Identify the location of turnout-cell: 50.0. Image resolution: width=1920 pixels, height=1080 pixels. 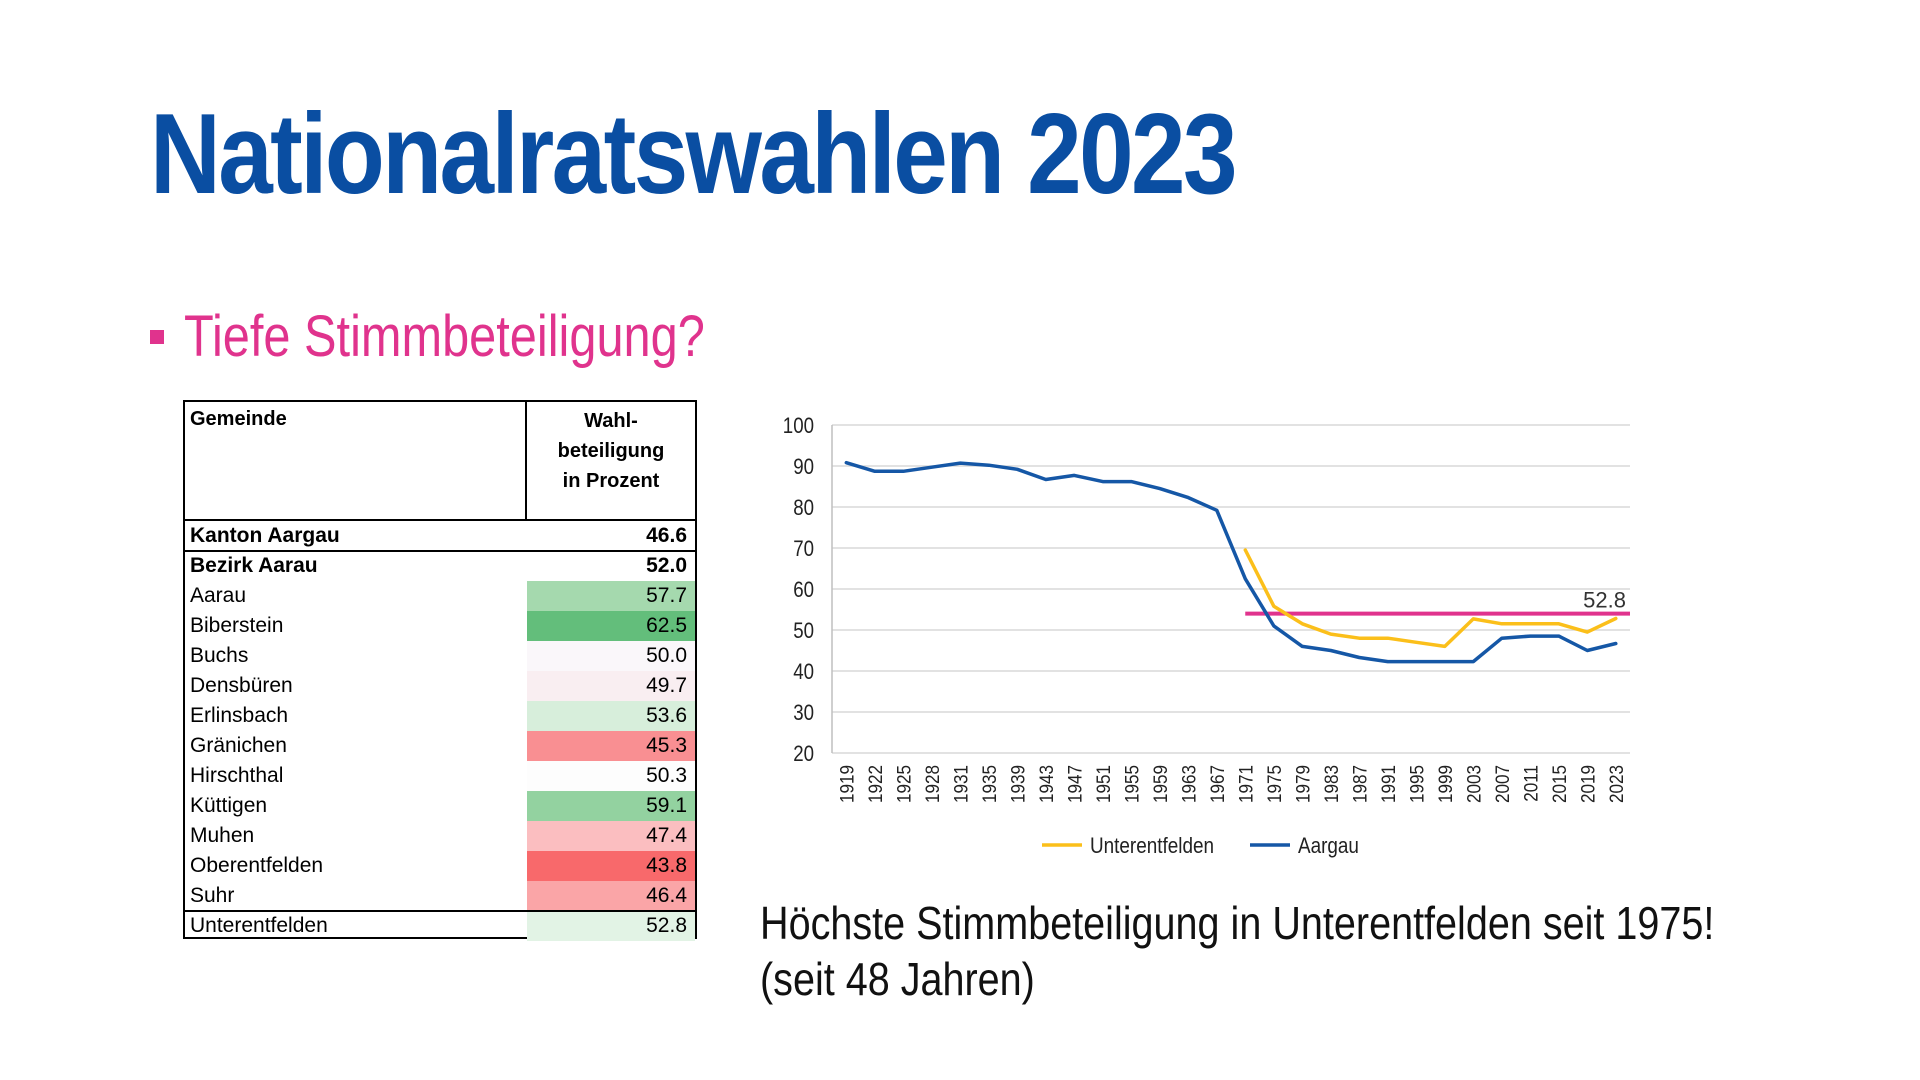
(611, 656).